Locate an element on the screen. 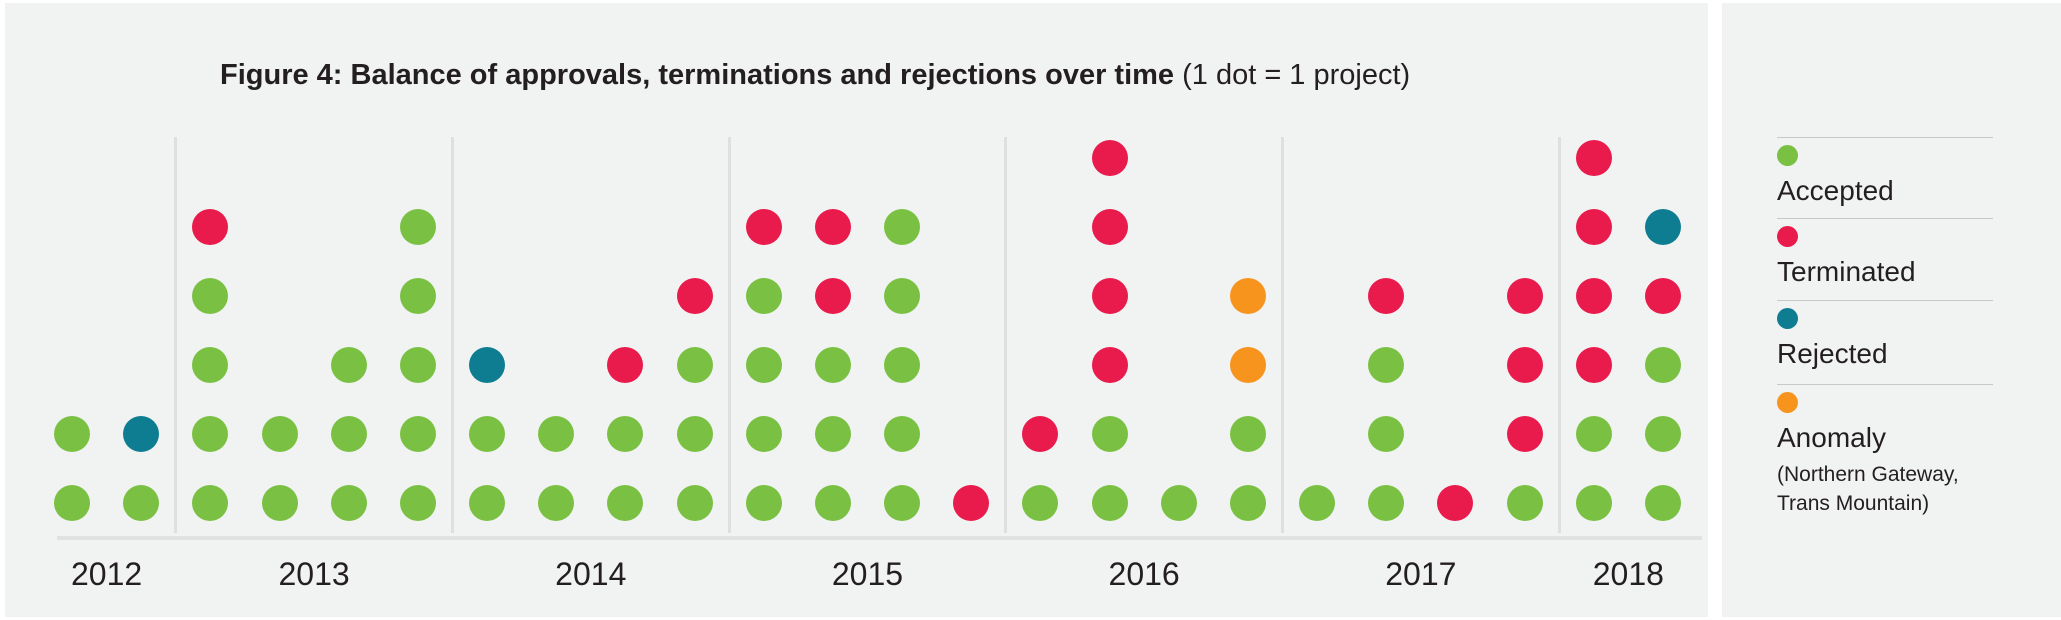 This screenshot has height=620, width=2061. legend-note: (Northern Gateway, Trans Mountain) is located at coordinates (1868, 489).